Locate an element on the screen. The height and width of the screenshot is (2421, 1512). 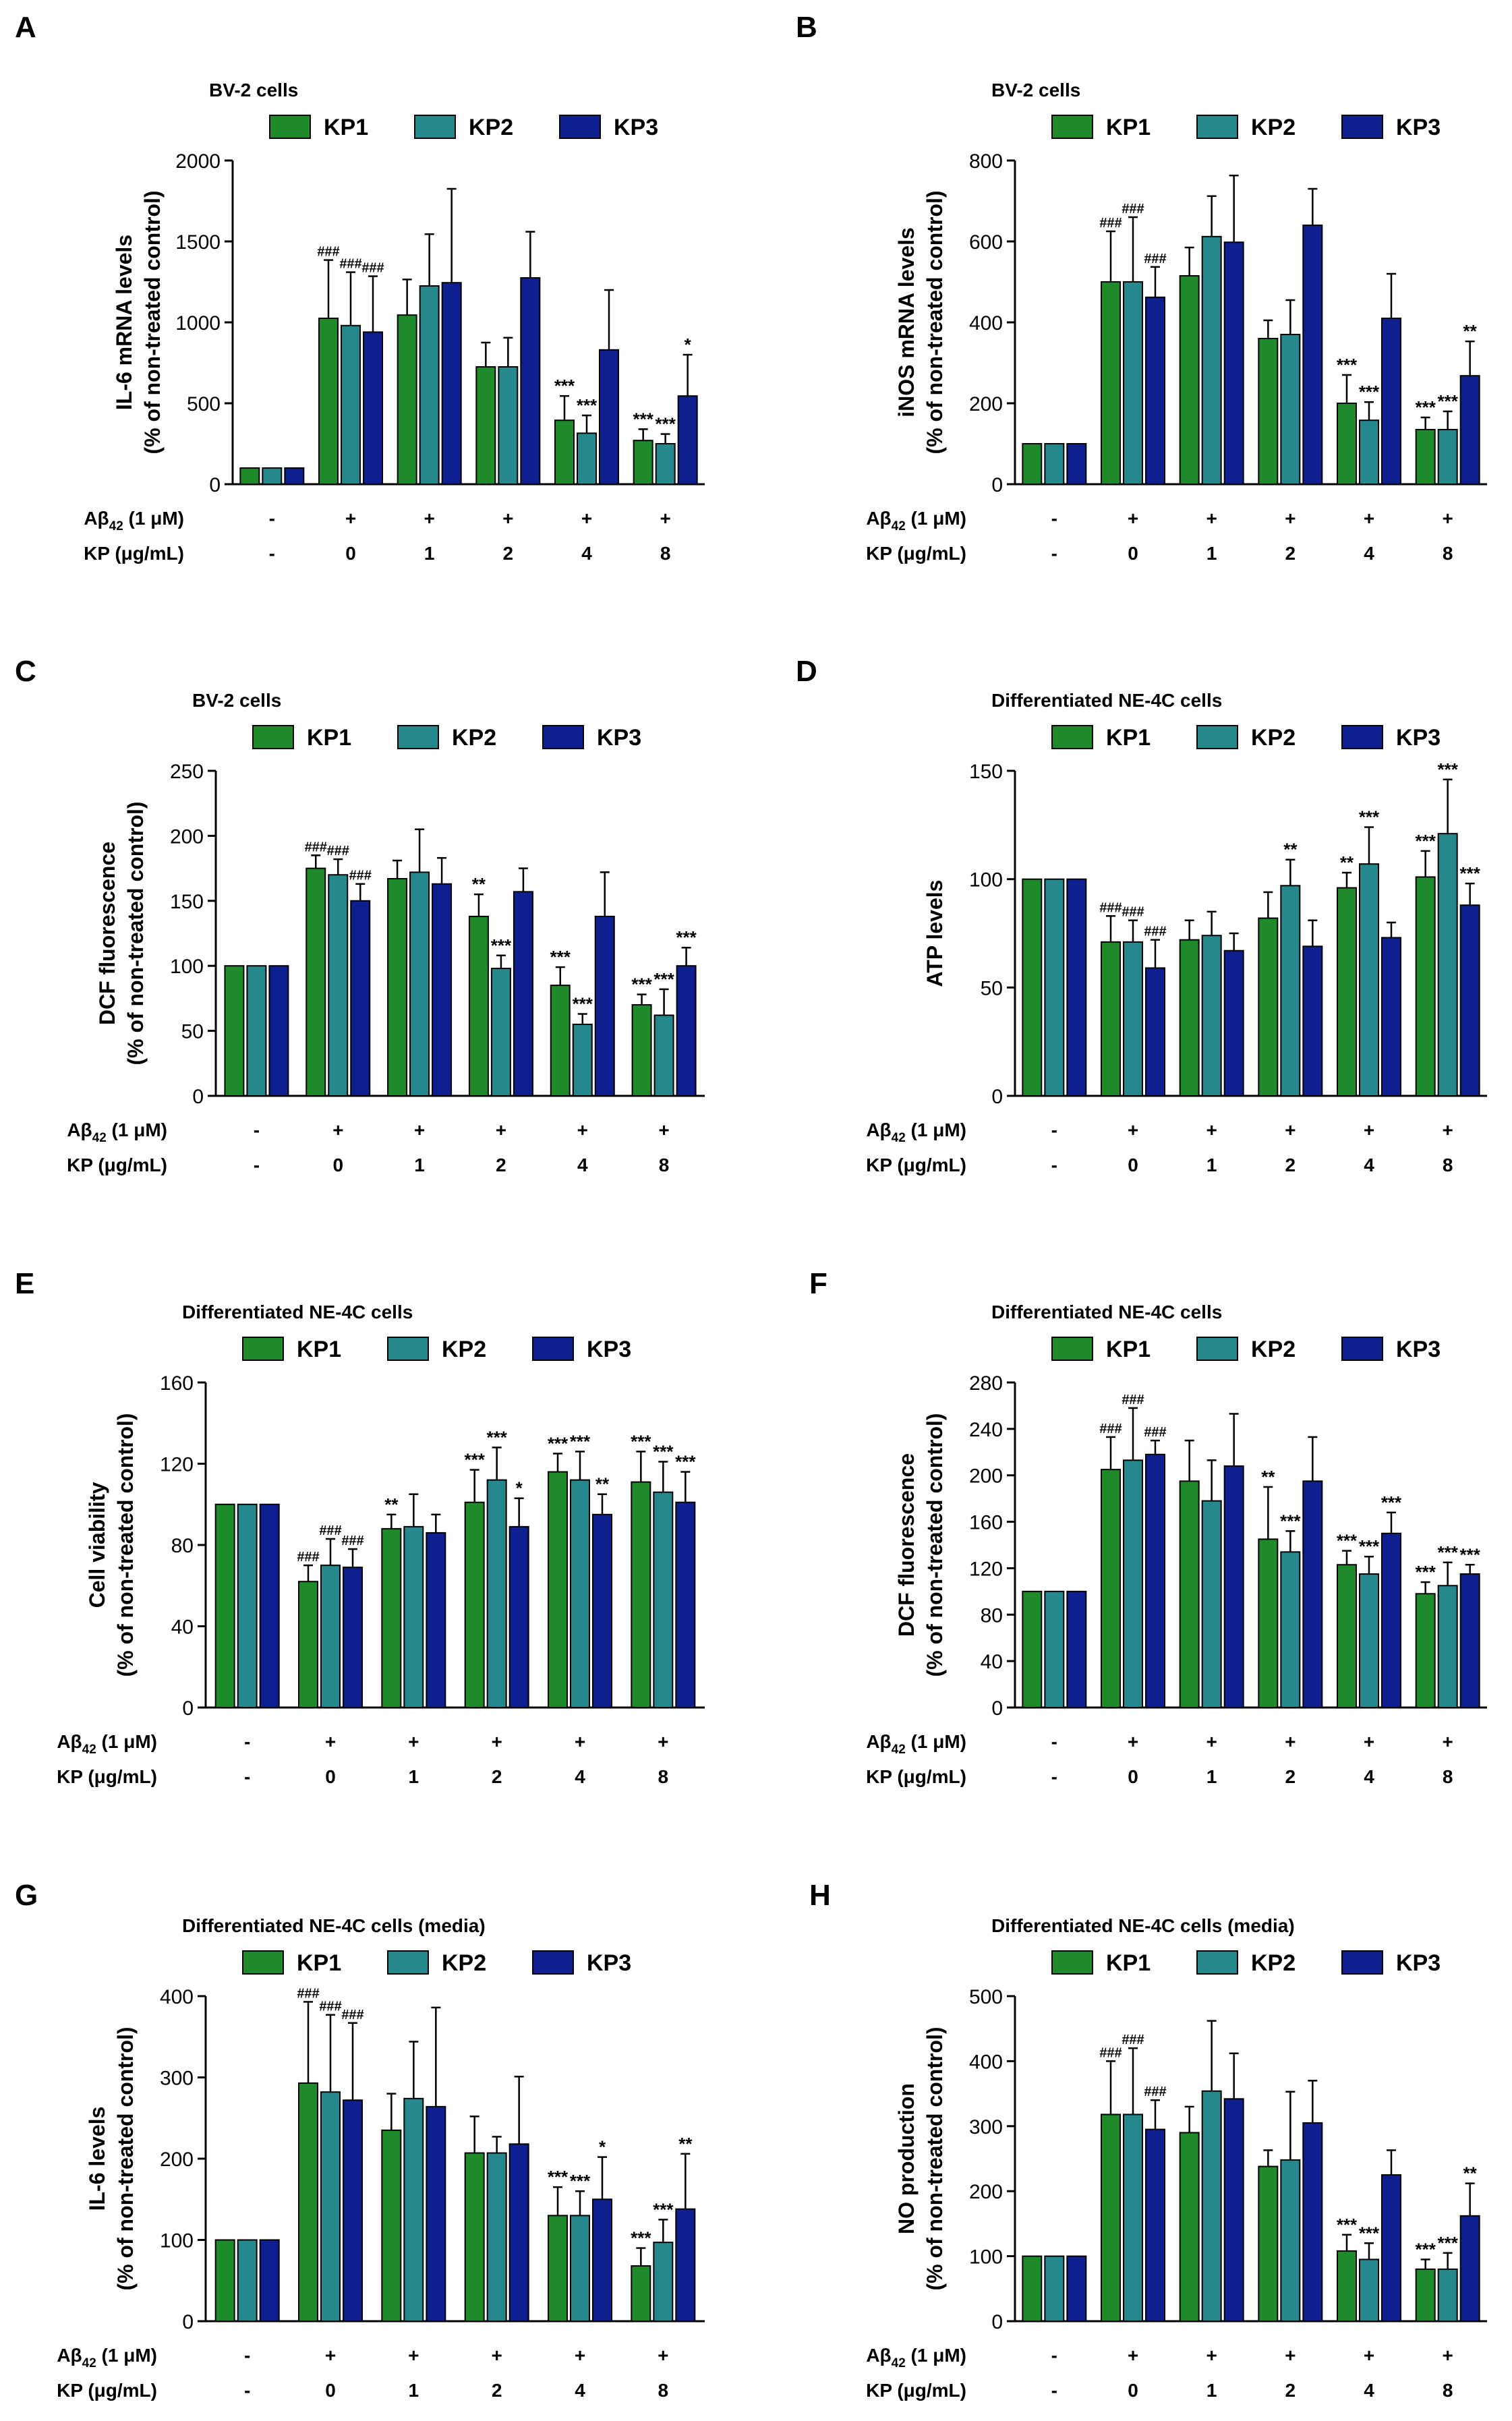
y-axis-label: Cell viability is located at coordinates (97, 1545).